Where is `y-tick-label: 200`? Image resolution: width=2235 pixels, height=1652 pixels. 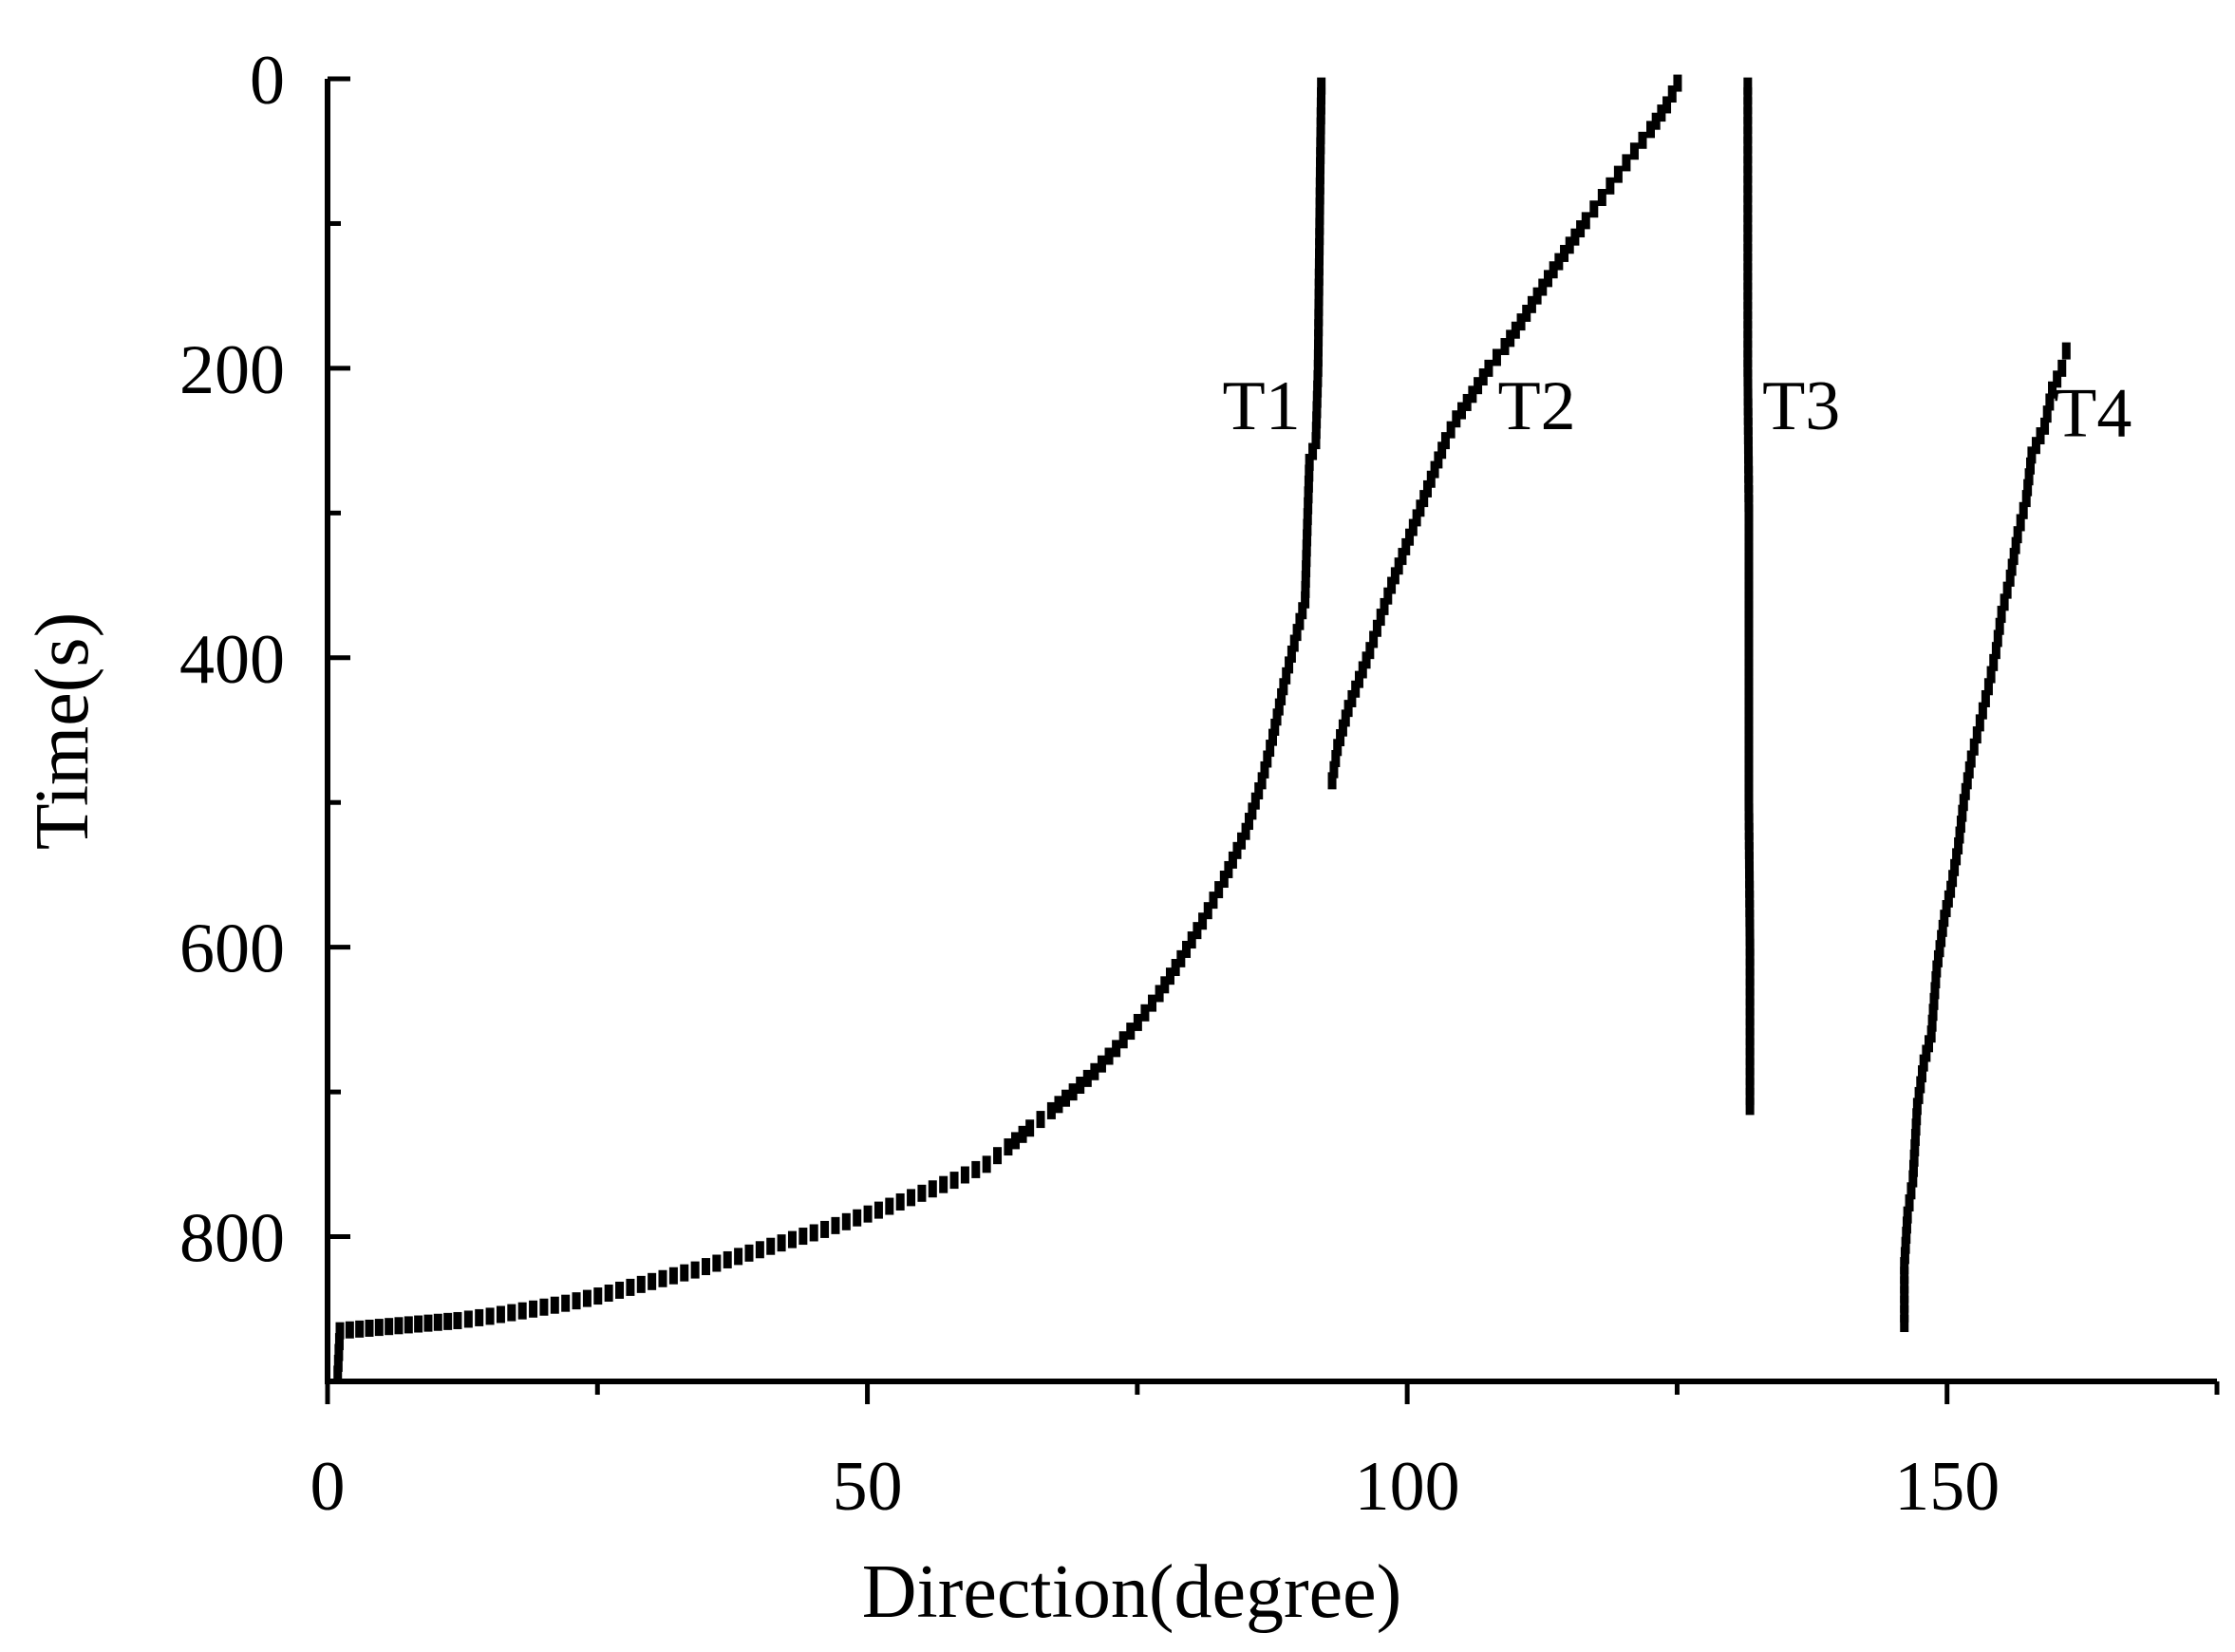 y-tick-label: 200 is located at coordinates (232, 370).